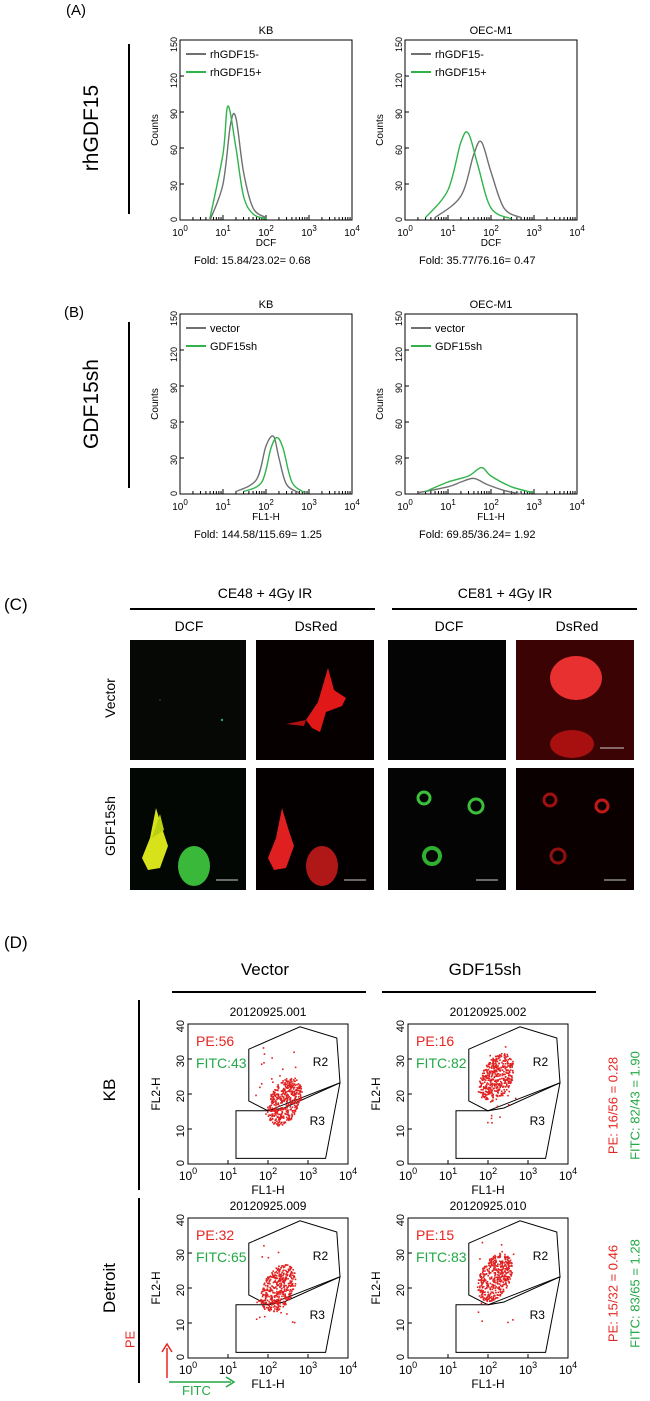 The height and width of the screenshot is (1401, 650). What do you see at coordinates (401, 1026) in the screenshot?
I see `y-tick-label: 40` at bounding box center [401, 1026].